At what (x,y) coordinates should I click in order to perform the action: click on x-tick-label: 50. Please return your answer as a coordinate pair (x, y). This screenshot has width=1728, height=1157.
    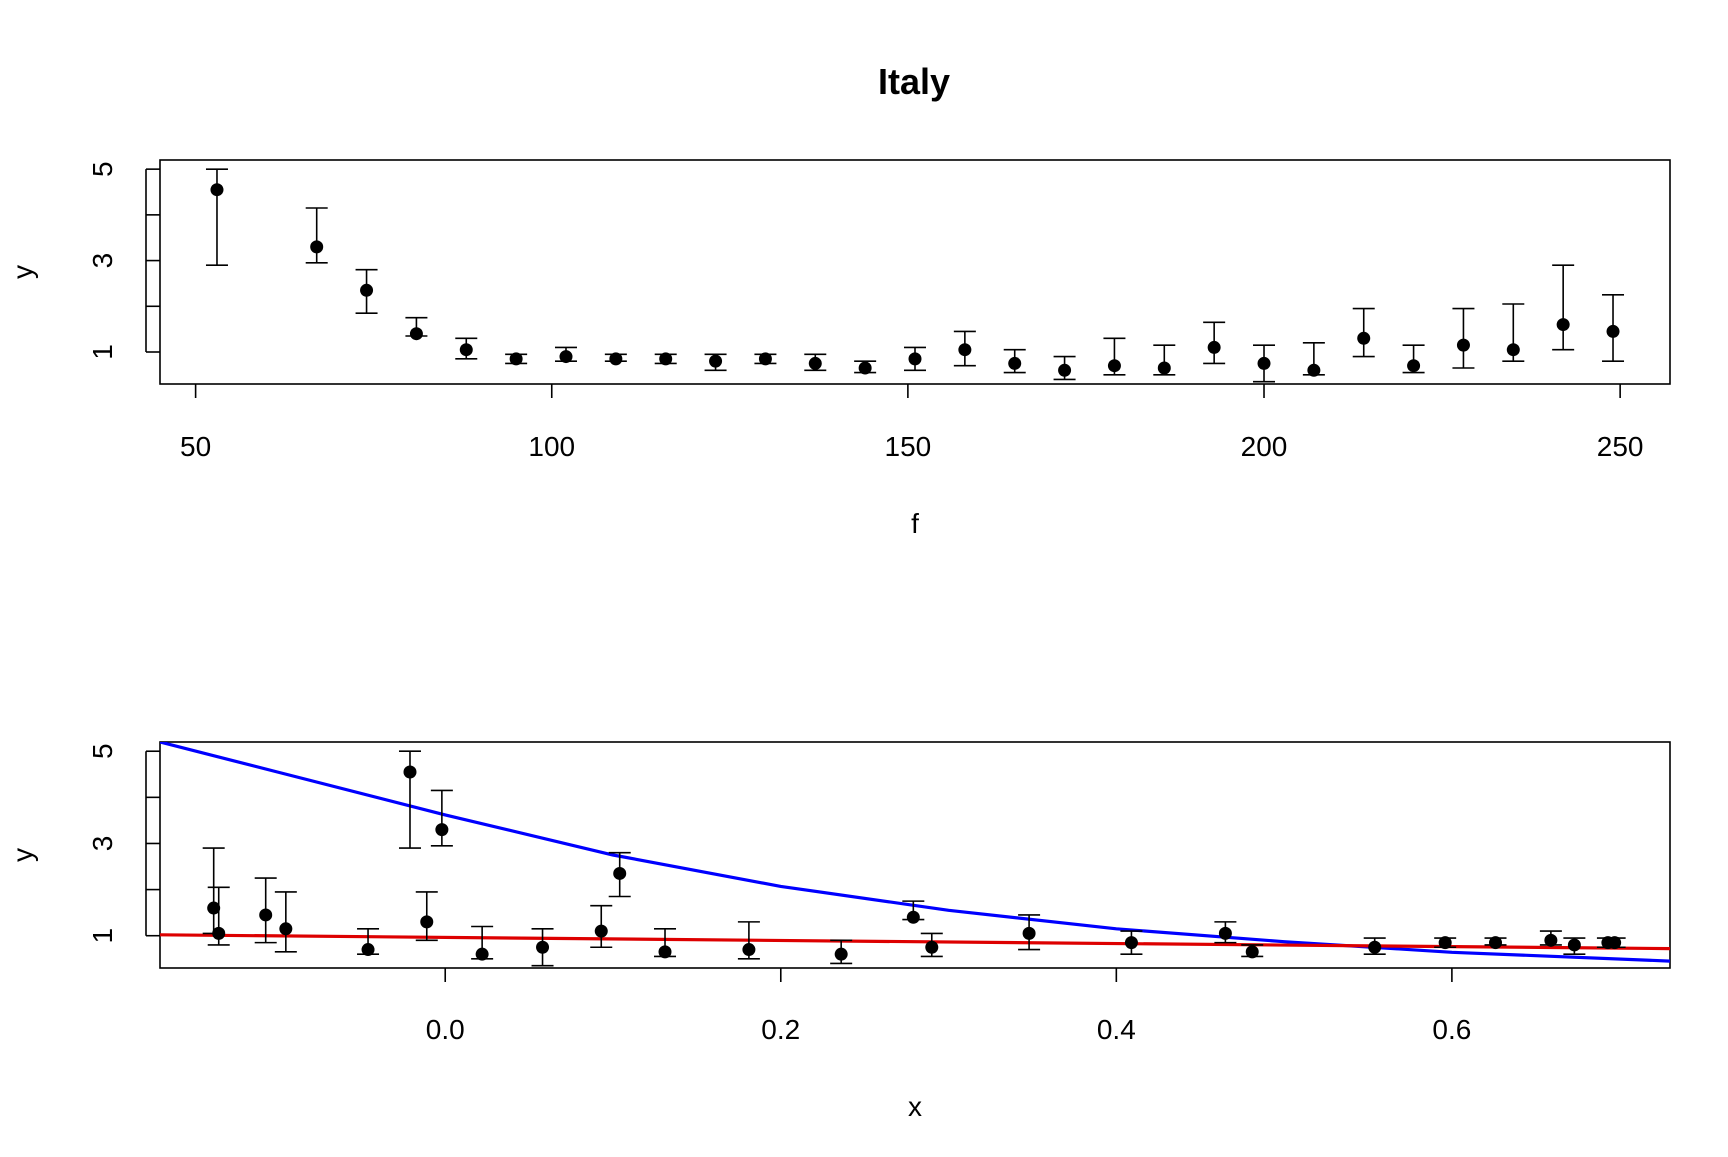
    Looking at the image, I should click on (195, 446).